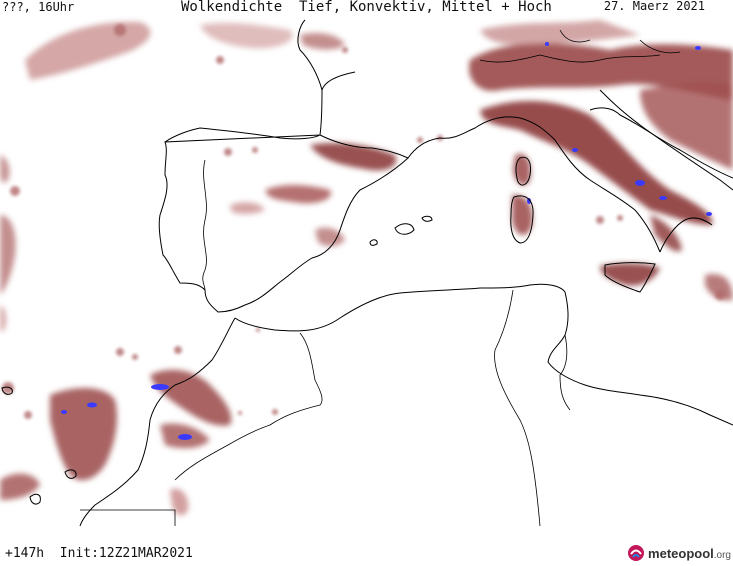 The height and width of the screenshot is (566, 733). What do you see at coordinates (326, 55) in the screenshot?
I see `coastline-france` at bounding box center [326, 55].